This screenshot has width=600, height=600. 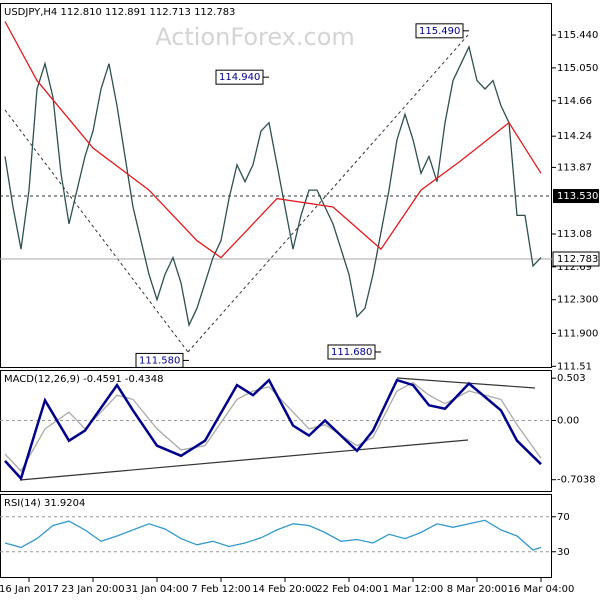 I want to click on y-tick-label: -0.7038, so click(x=576, y=480).